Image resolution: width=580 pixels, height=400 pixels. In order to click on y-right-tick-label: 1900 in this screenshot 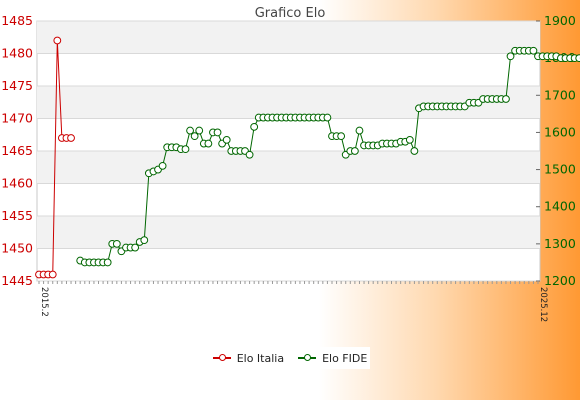, I will do `click(560, 20)`.